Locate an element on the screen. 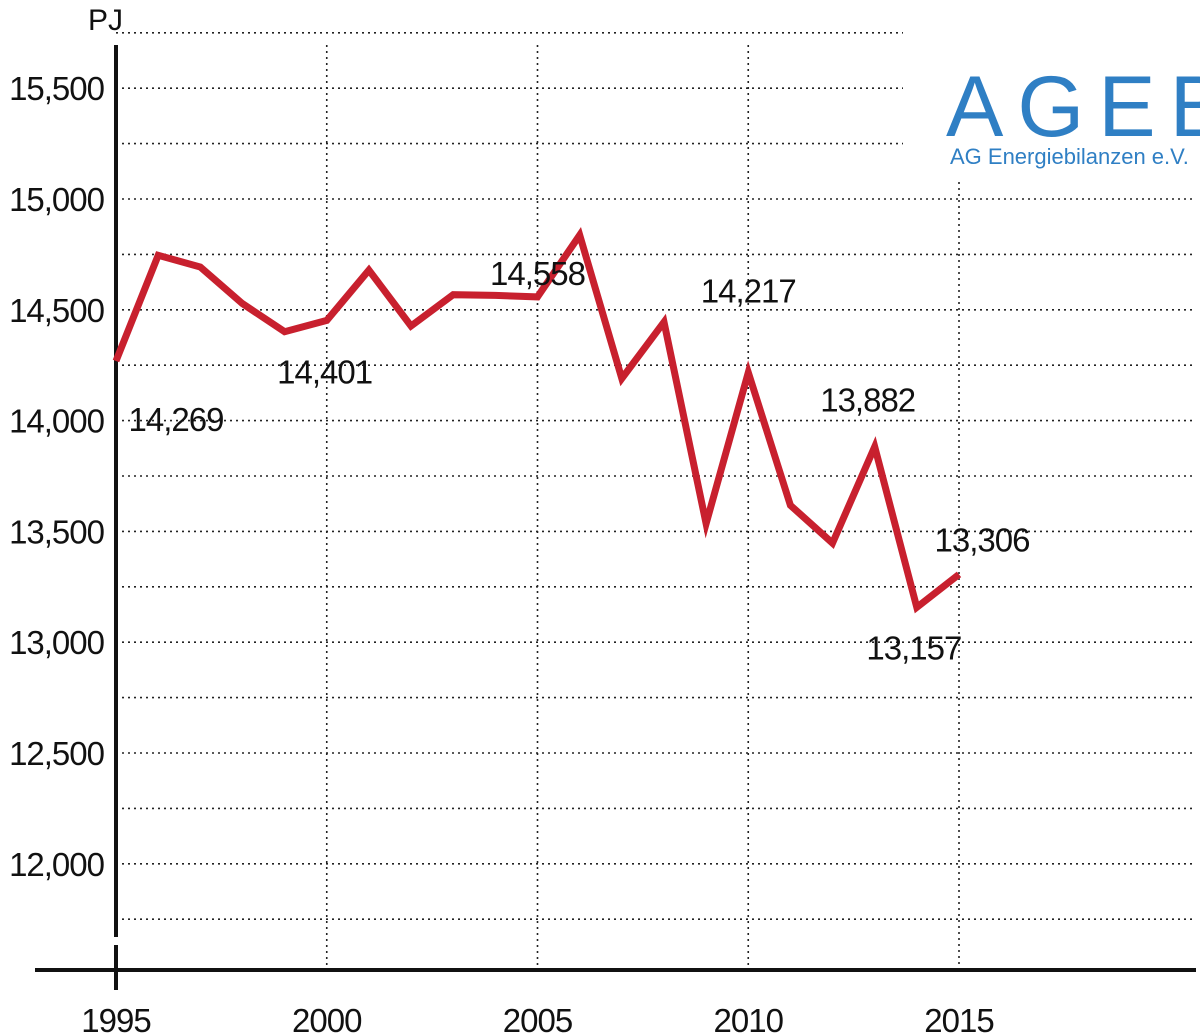  data-label: 14,558 is located at coordinates (537, 273).